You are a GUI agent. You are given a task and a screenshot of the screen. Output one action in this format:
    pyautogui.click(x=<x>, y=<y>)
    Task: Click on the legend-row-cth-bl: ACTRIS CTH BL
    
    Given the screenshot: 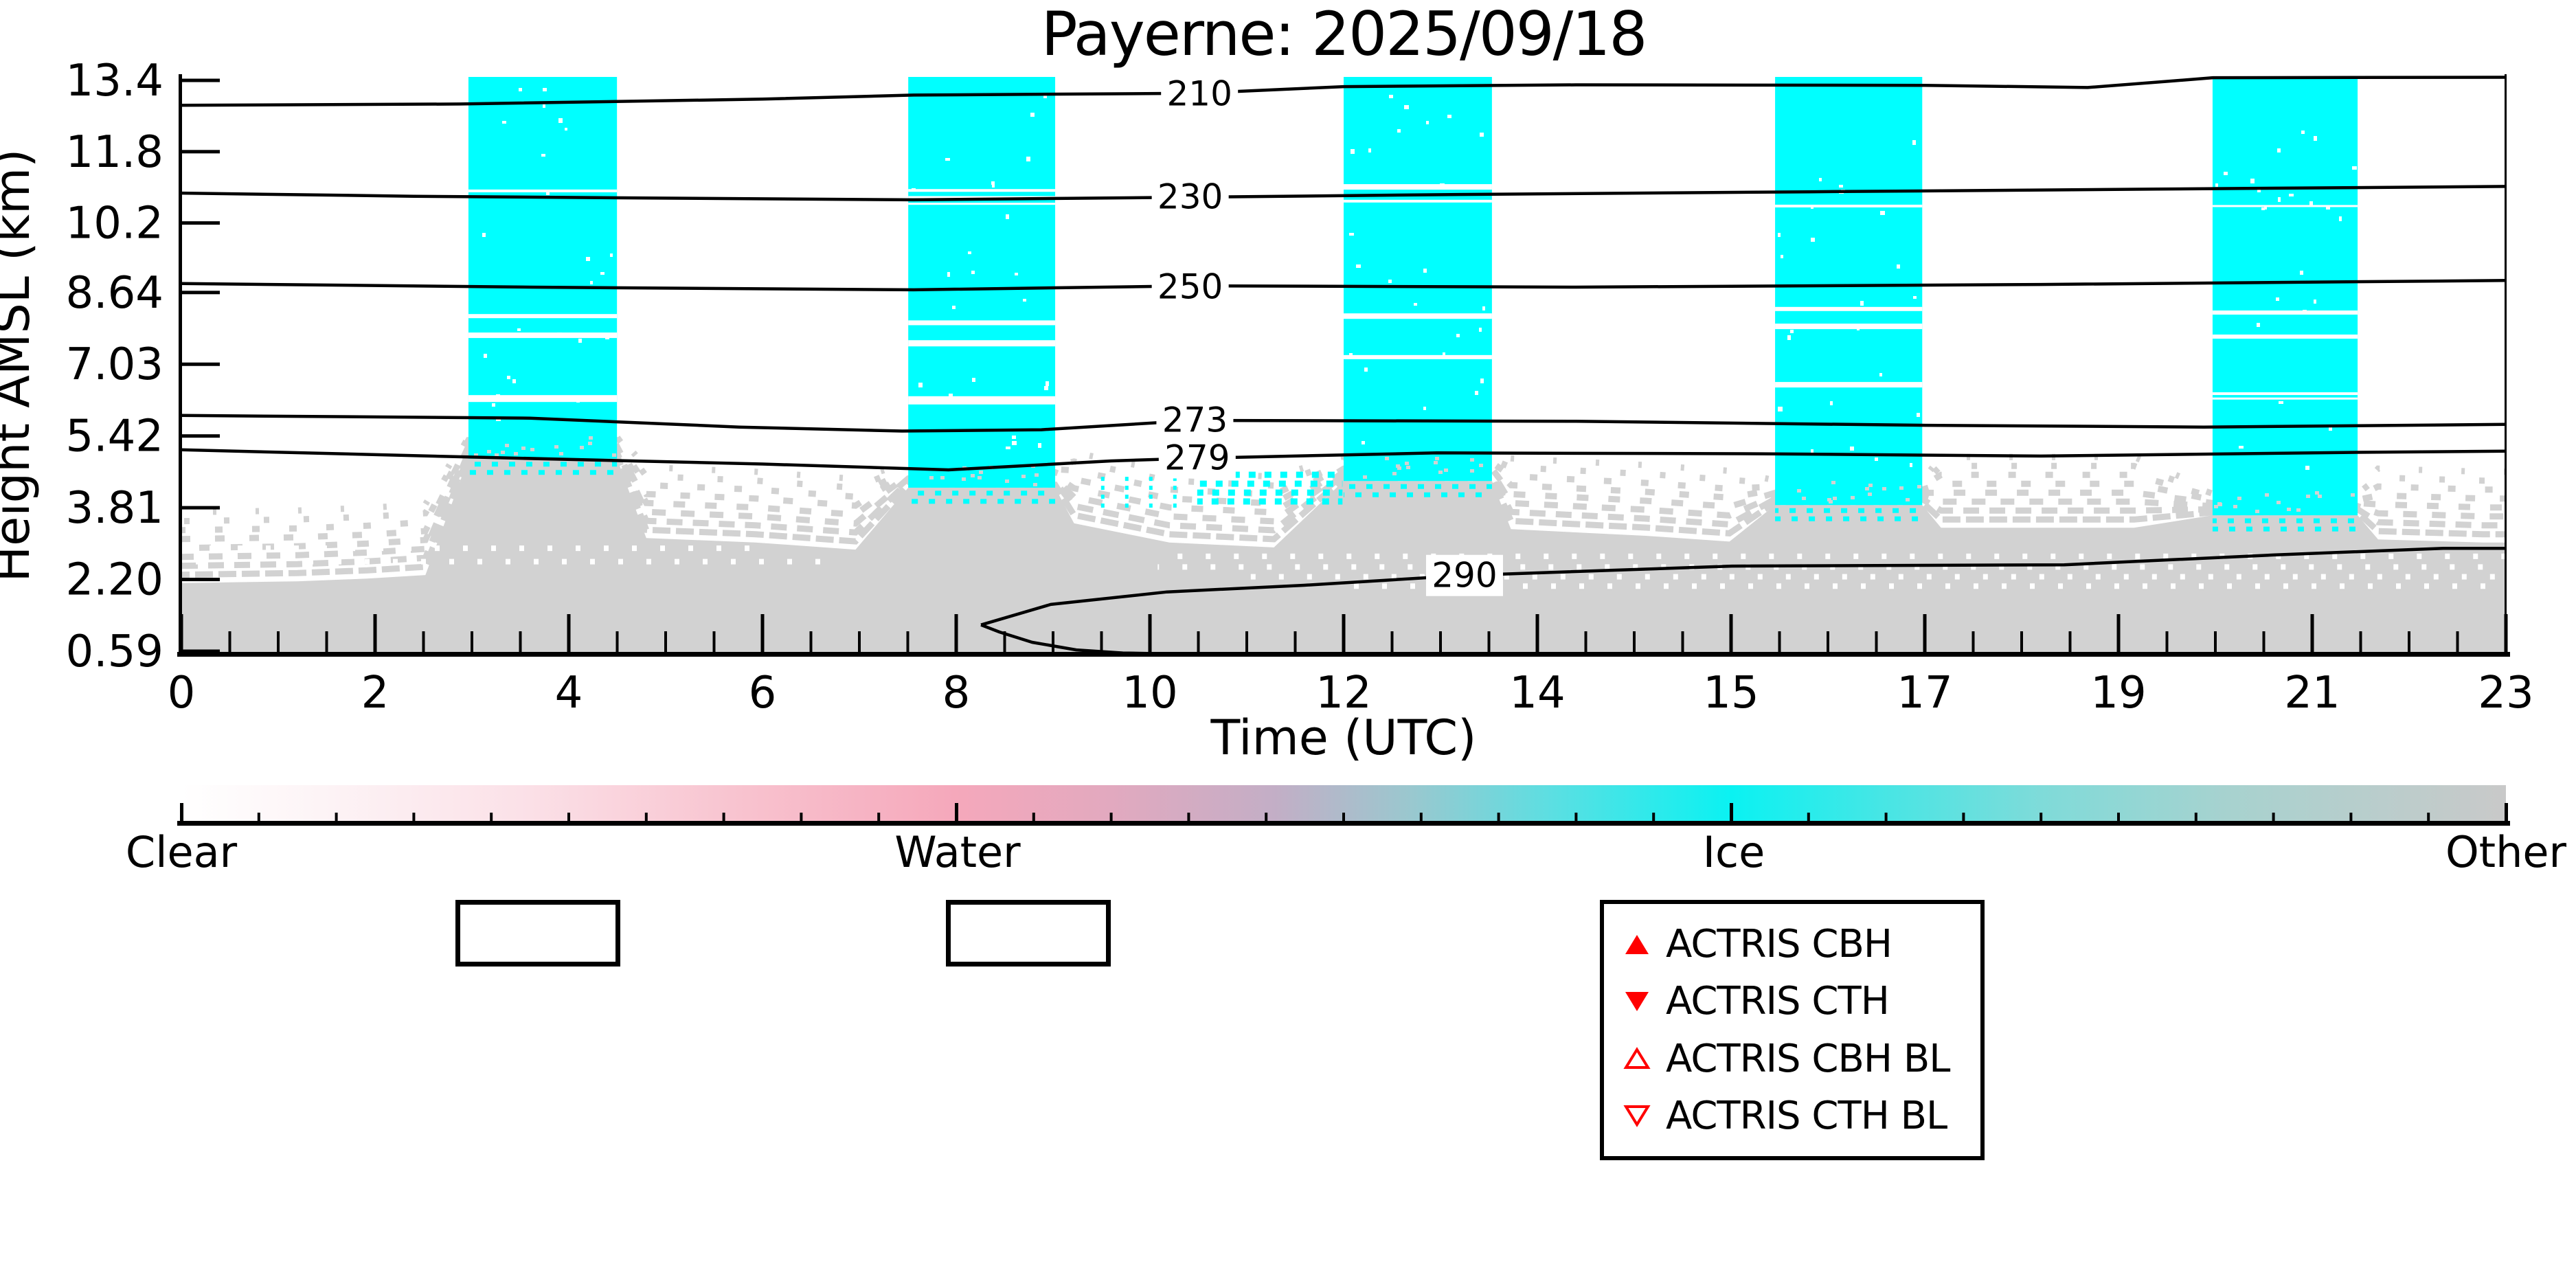 What is the action you would take?
    pyautogui.click(x=1801, y=1116)
    